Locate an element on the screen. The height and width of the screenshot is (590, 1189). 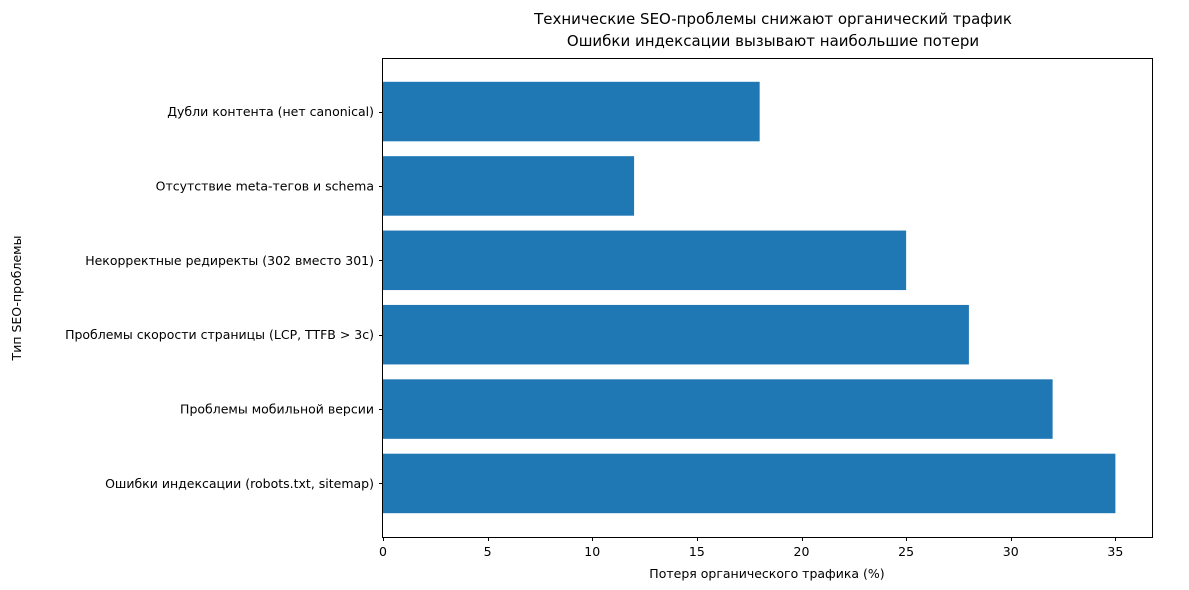
y-tick-label: Некорректные редиректы (302 вместо 301) is located at coordinates (229, 260).